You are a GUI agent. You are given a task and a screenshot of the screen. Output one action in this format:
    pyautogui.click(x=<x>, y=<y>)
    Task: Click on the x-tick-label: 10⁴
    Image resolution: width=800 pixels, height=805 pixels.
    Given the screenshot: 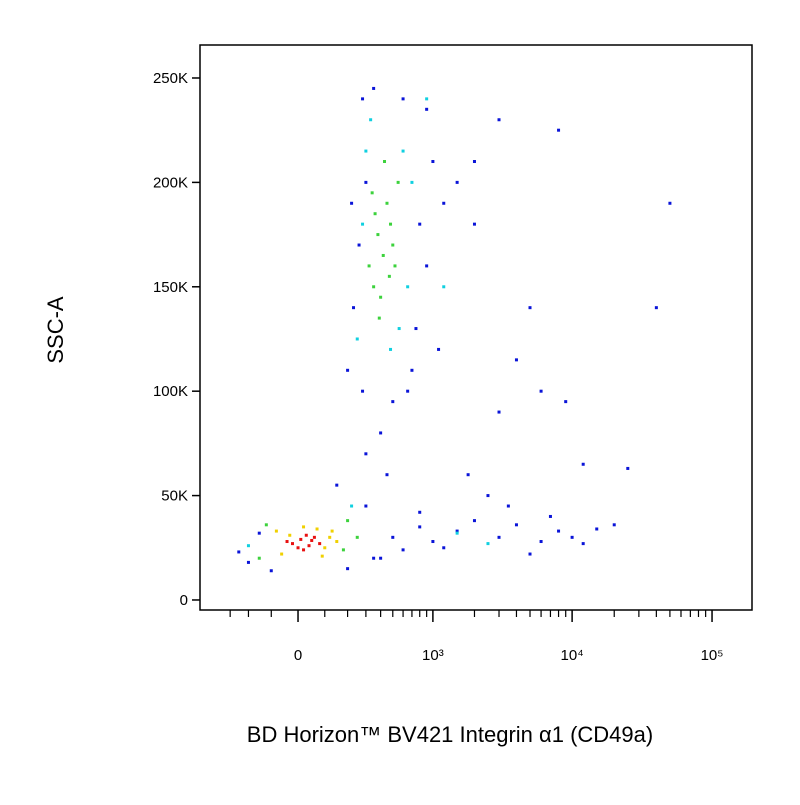 What is the action you would take?
    pyautogui.click(x=572, y=655)
    